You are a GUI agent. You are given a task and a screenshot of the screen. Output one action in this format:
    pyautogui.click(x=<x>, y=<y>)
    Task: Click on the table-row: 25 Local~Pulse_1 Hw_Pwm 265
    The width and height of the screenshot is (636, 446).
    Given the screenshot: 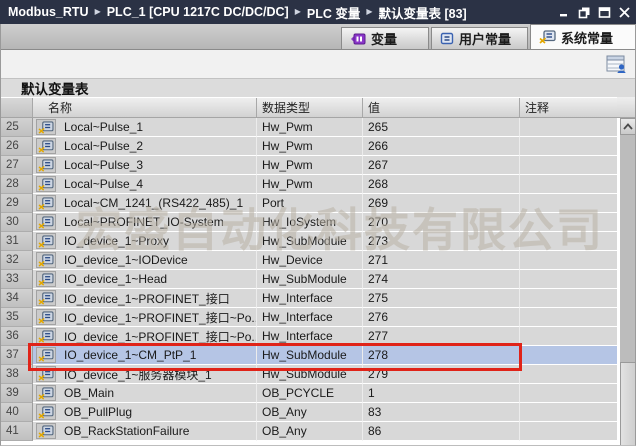 What is the action you would take?
    pyautogui.click(x=308, y=127)
    